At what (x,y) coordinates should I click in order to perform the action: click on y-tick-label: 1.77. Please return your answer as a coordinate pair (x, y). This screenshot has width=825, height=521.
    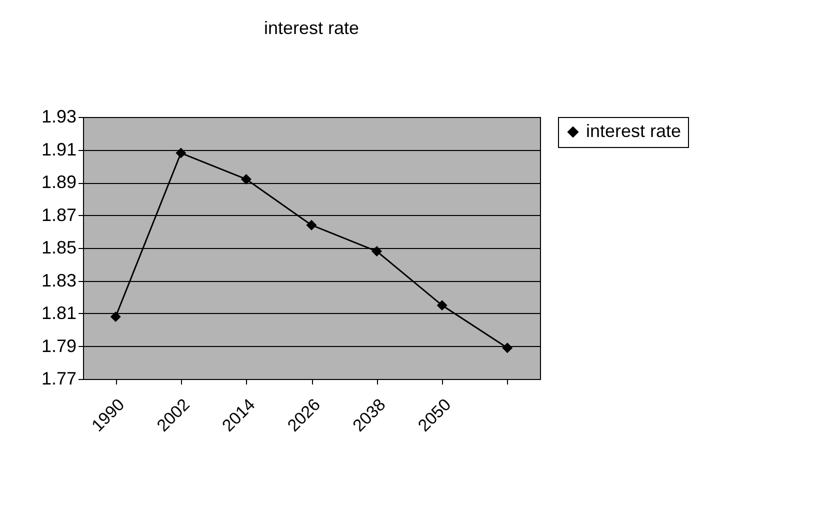
    Looking at the image, I should click on (58, 378).